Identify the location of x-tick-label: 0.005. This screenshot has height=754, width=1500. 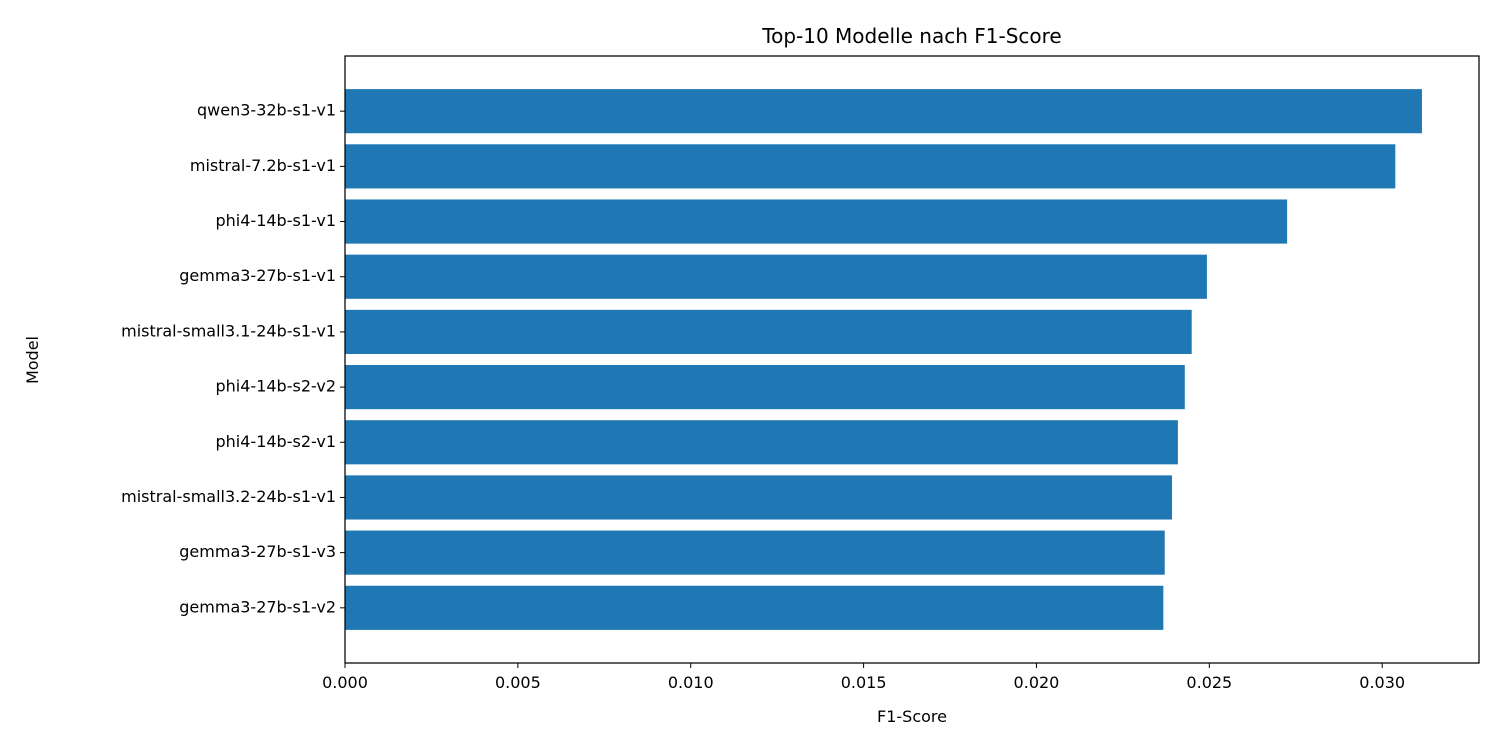
(518, 682).